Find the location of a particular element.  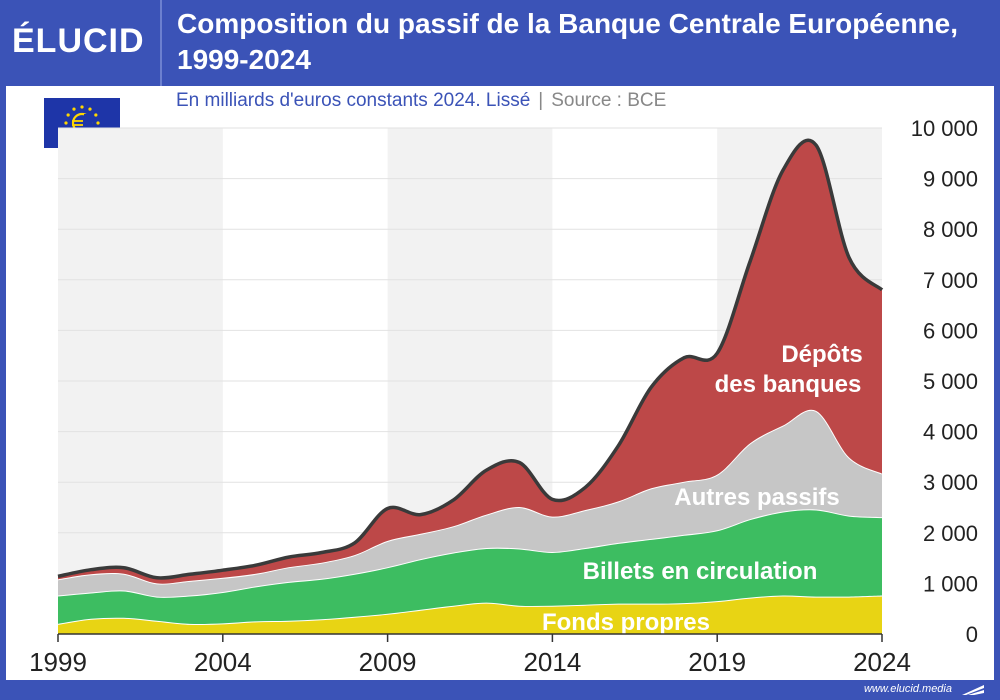

y-tick-label: 7 000 is located at coordinates (950, 280).